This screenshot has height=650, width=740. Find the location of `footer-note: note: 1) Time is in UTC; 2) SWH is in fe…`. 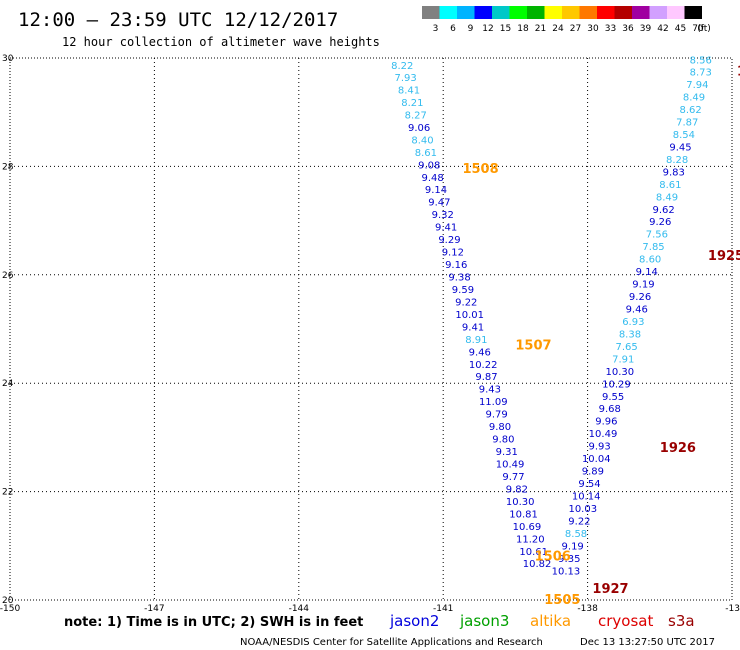

footer-note: note: 1) Time is in UTC; 2) SWH is in fe… is located at coordinates (213, 622).